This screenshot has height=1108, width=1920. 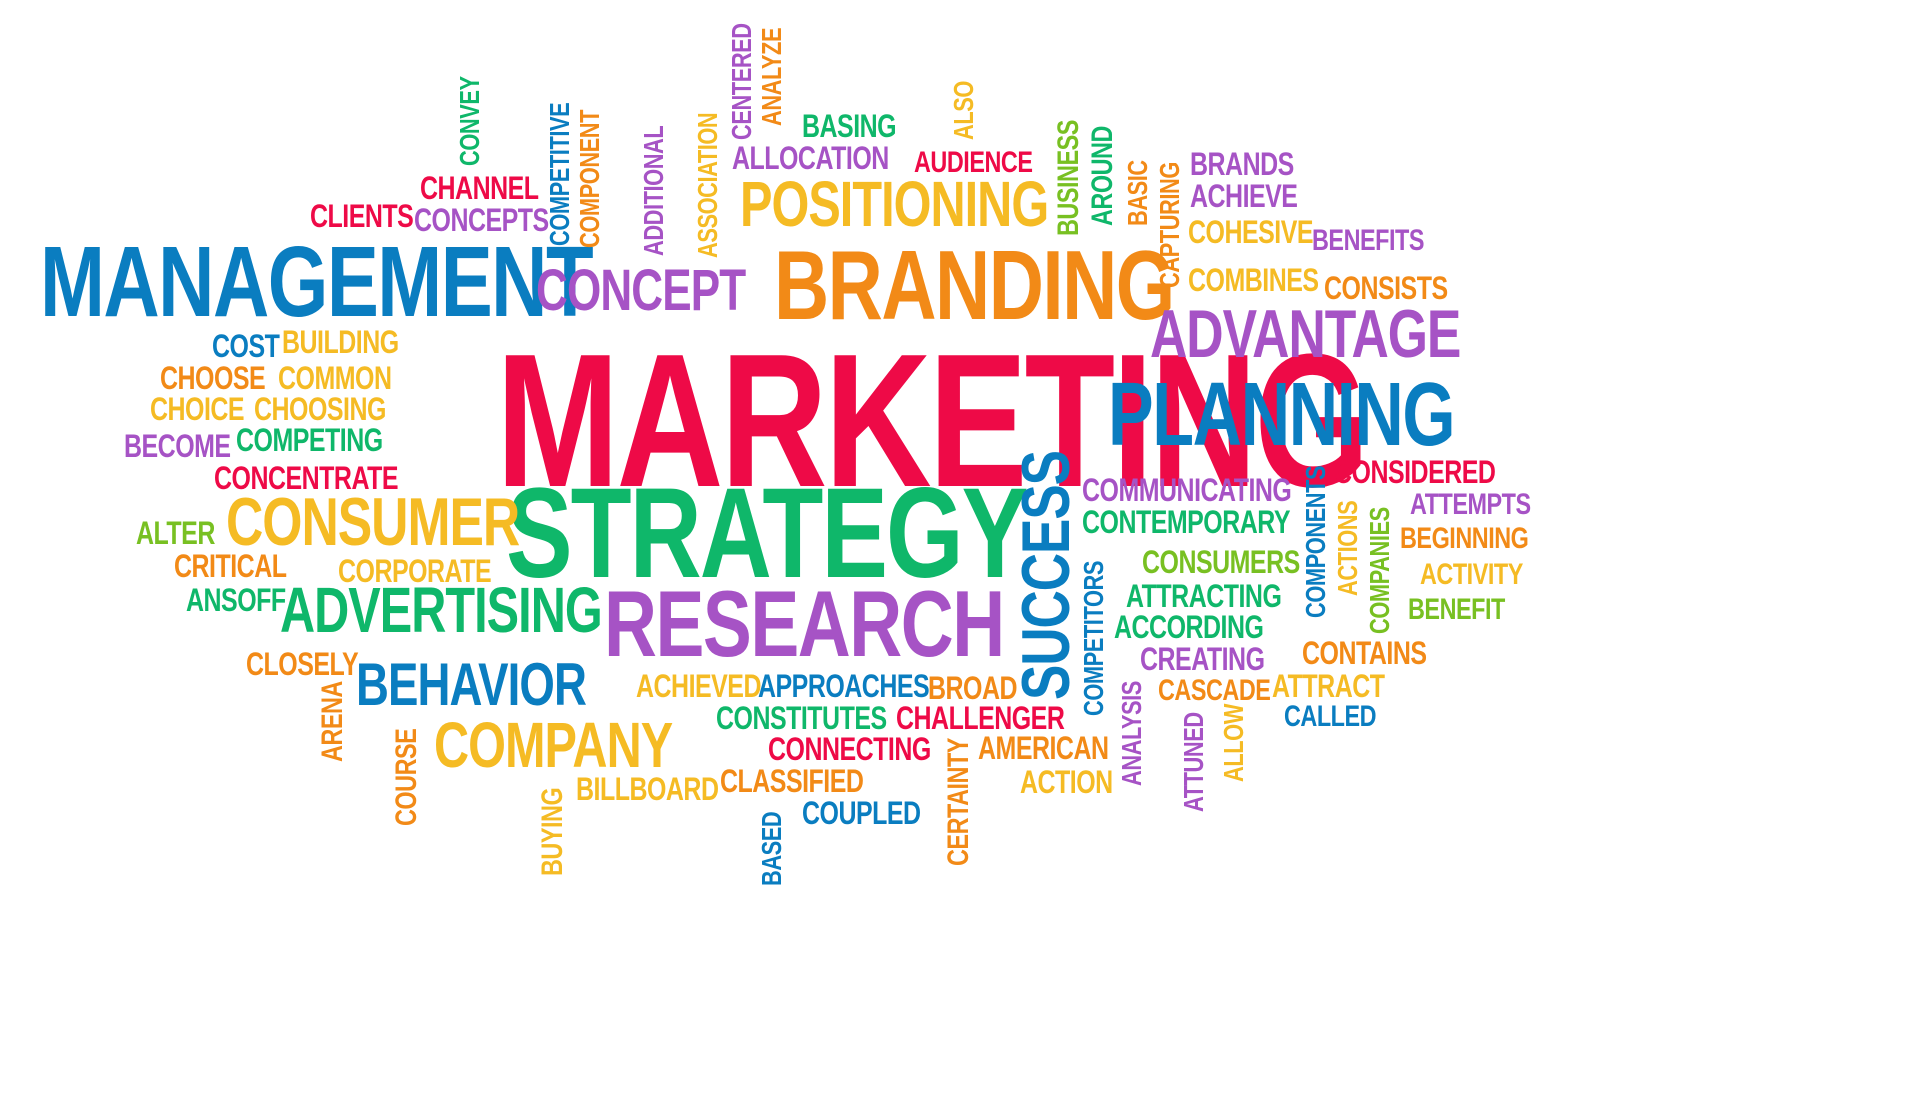 What do you see at coordinates (647, 789) in the screenshot?
I see `word-billboard: BILLBOARD` at bounding box center [647, 789].